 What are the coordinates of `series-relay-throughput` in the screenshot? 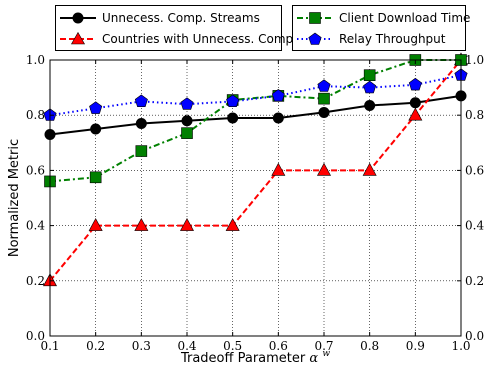 It's located at (255, 94).